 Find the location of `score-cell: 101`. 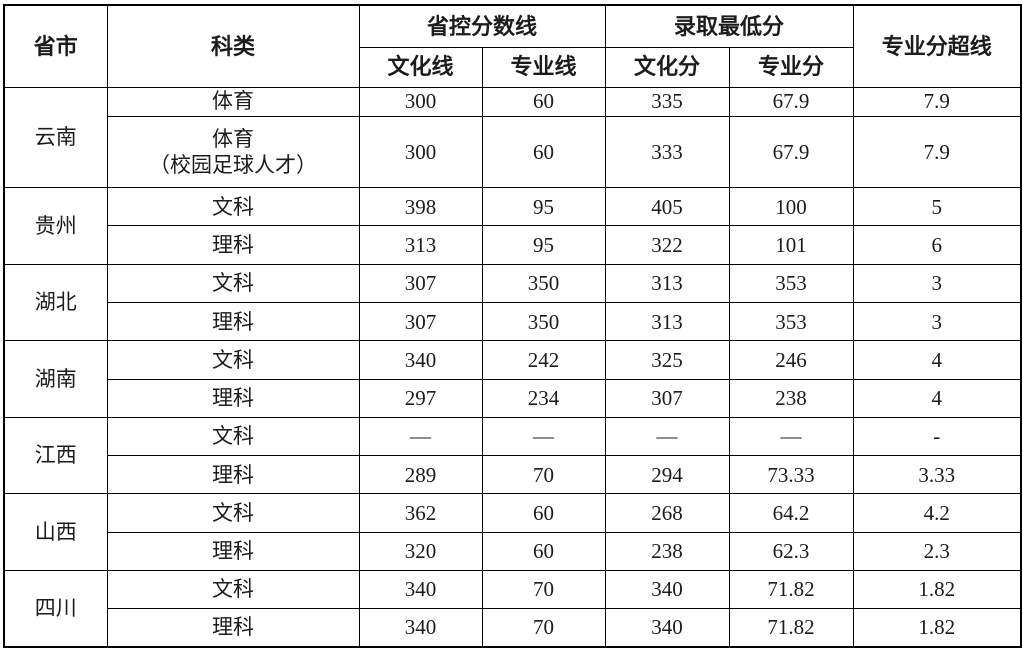

score-cell: 101 is located at coordinates (791, 245).